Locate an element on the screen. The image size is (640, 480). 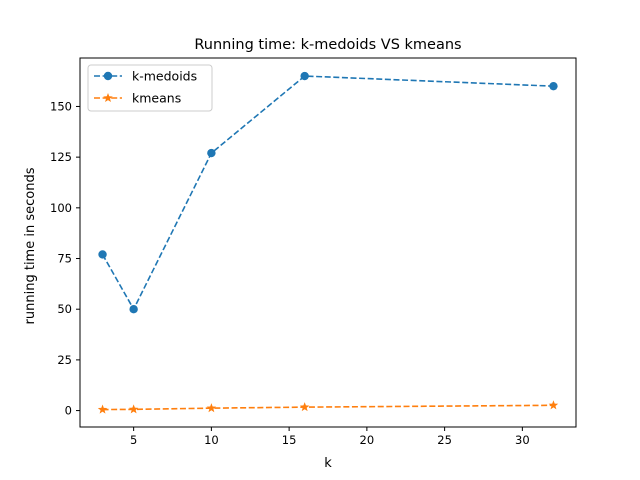
legend: k-medoids kmeans is located at coordinates (150, 88).